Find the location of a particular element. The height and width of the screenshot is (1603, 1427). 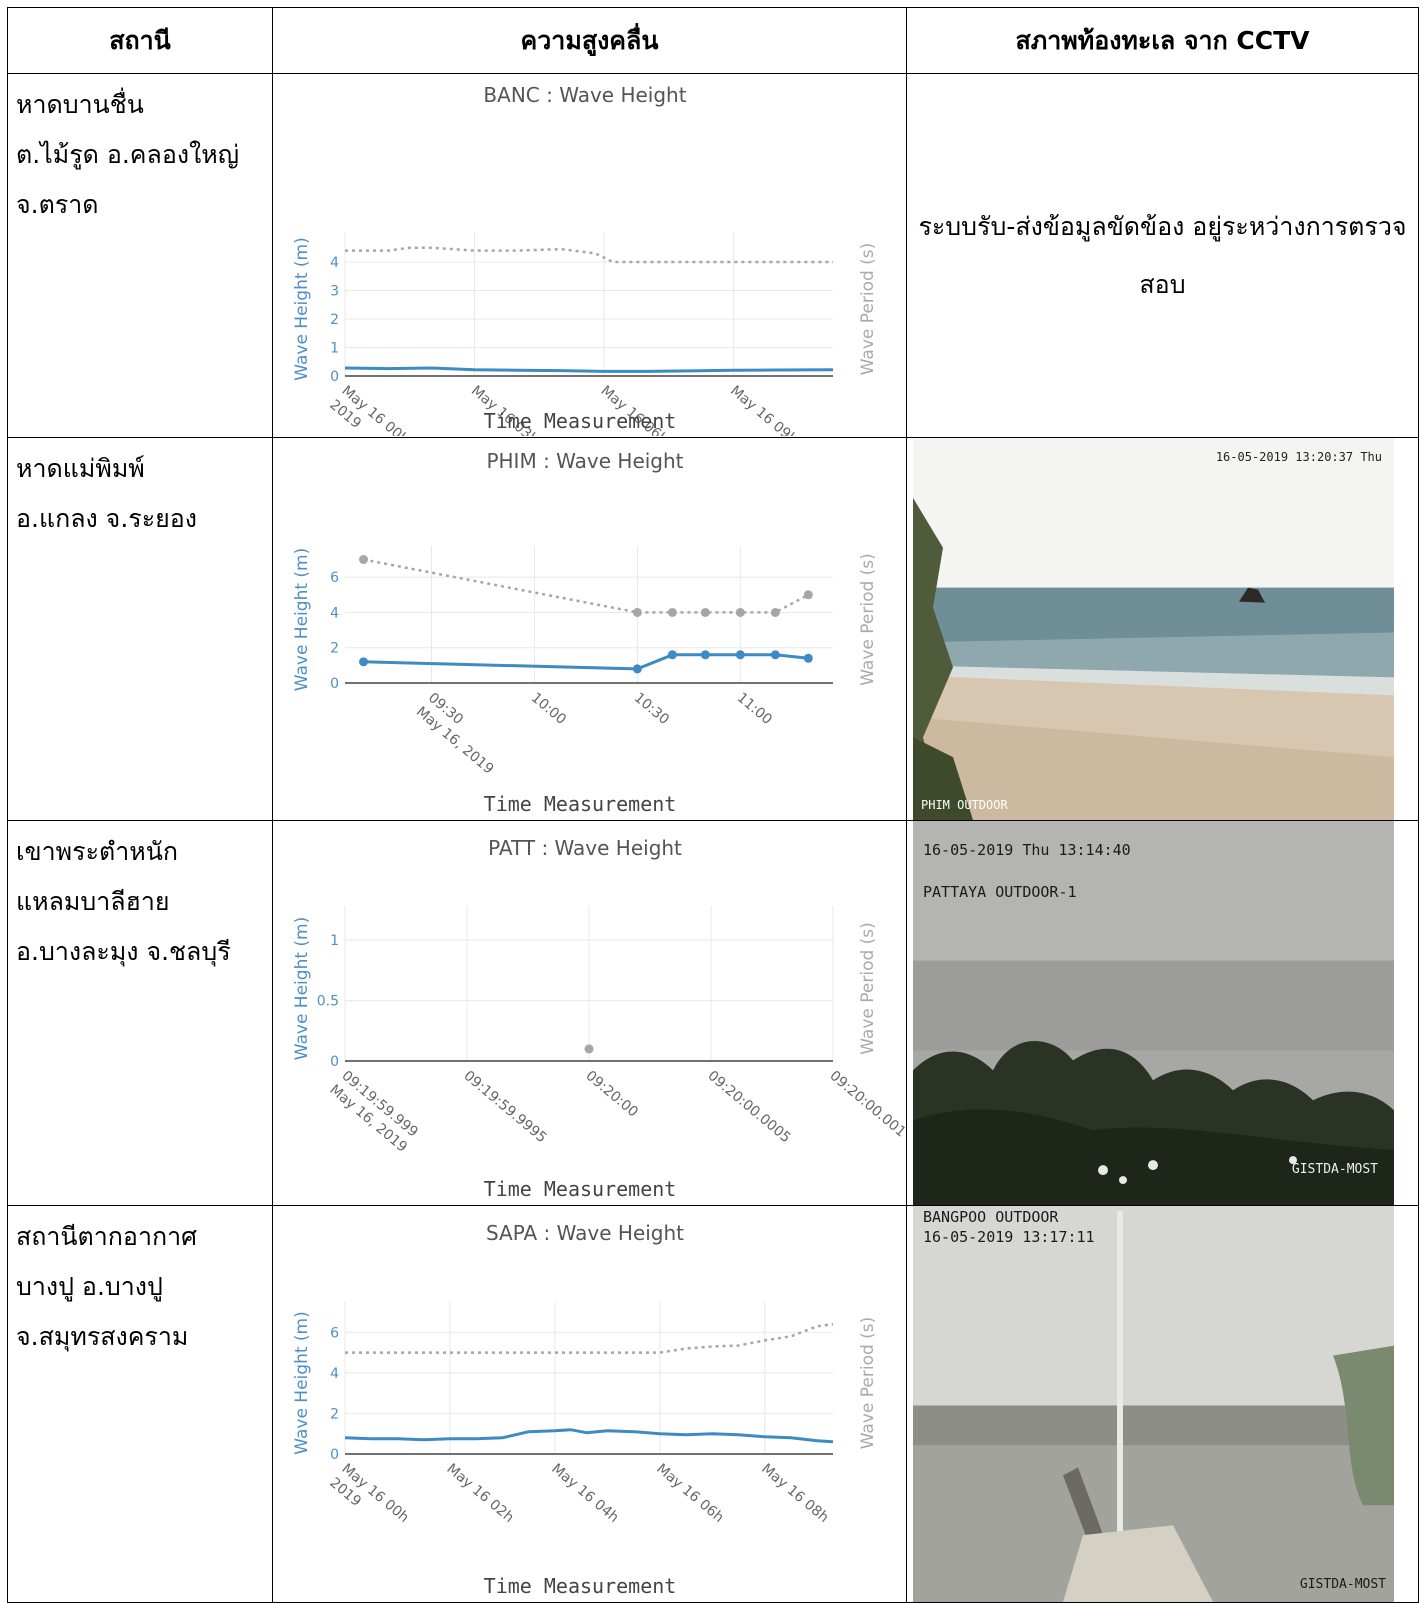

x-tick-label: 10:30 is located at coordinates (651, 709).